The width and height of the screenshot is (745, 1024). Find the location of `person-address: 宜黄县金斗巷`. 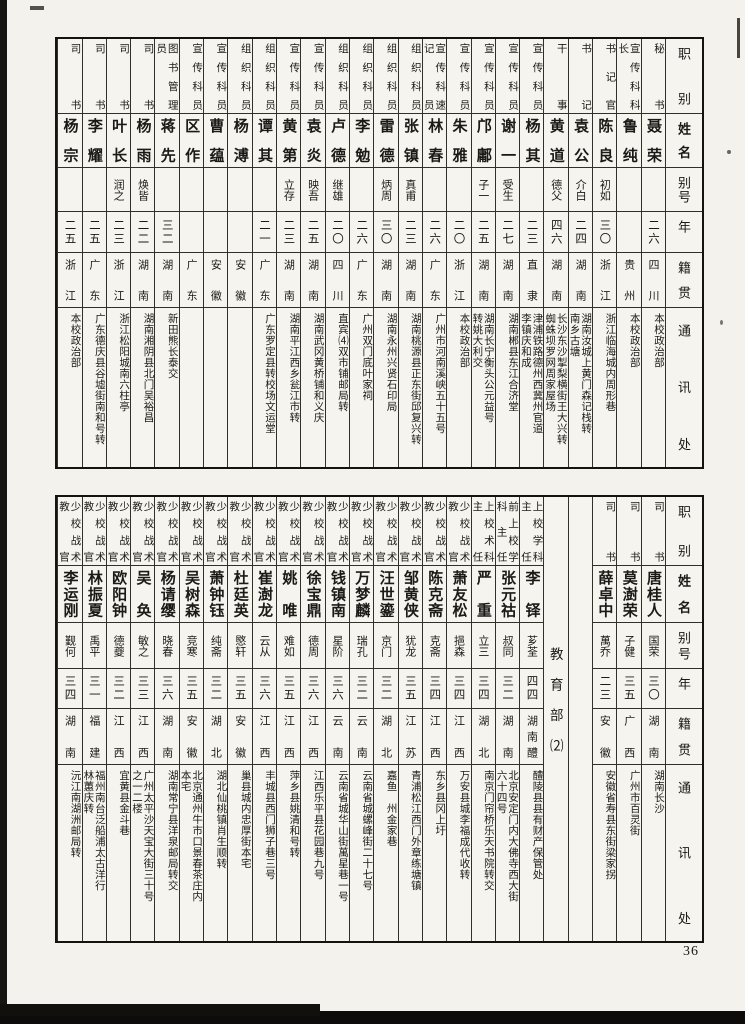

person-address: 宜黄县金斗巷 is located at coordinates (118, 852).